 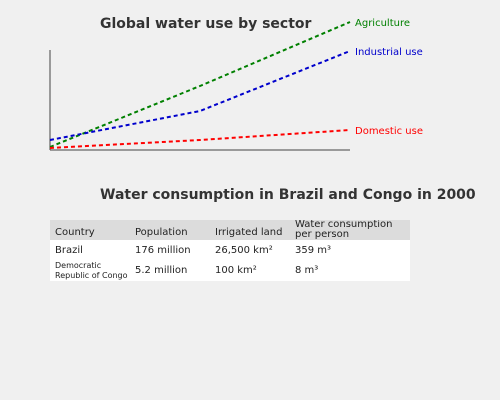 What do you see at coordinates (344, 230) in the screenshot?
I see `header-water-consumption: Water consumption per person` at bounding box center [344, 230].